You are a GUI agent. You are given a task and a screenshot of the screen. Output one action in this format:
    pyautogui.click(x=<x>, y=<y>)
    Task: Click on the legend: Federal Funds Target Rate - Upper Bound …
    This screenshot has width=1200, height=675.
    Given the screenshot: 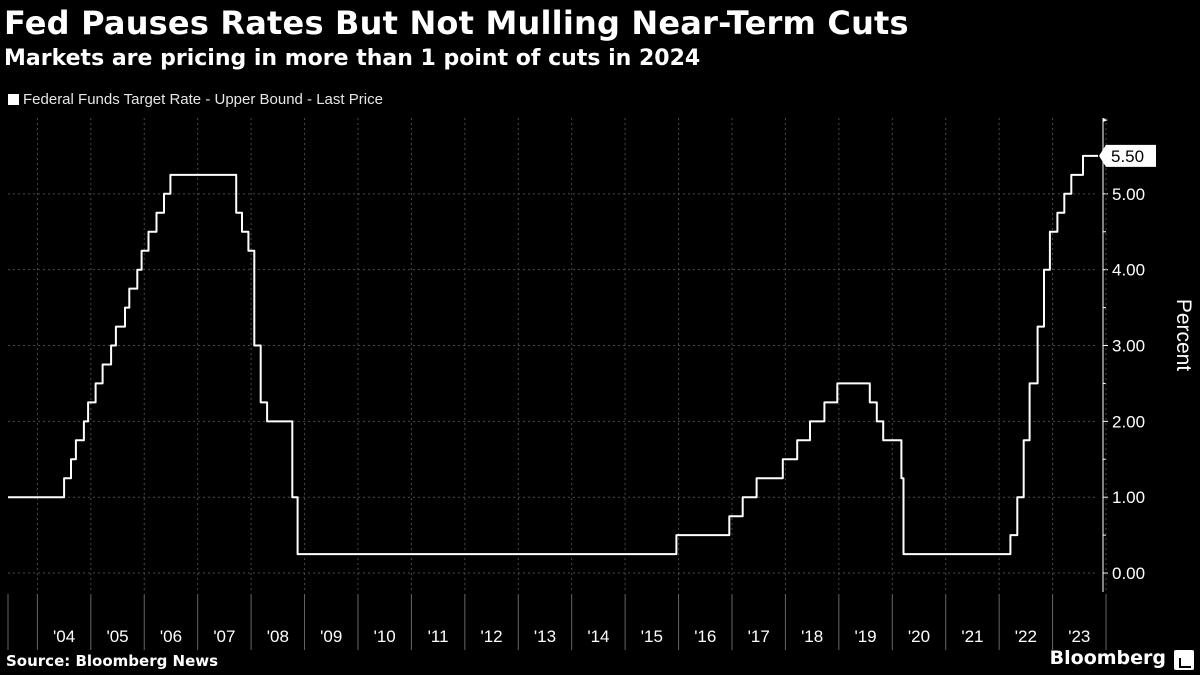 What is the action you would take?
    pyautogui.click(x=195, y=99)
    